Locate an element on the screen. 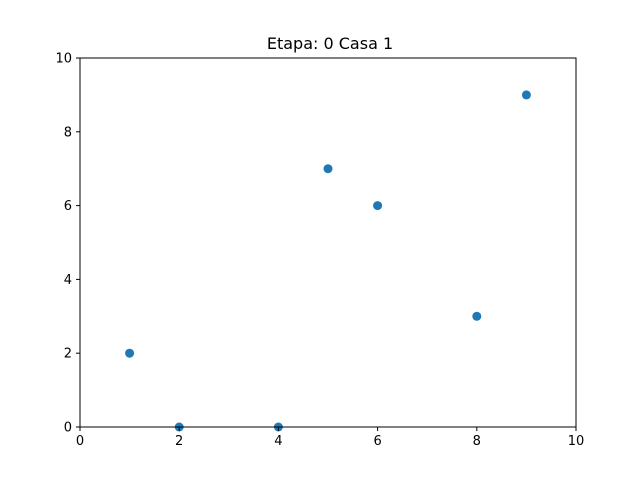 The height and width of the screenshot is (480, 640). chart-title: Etapa: 0 Casa 1 is located at coordinates (330, 43).